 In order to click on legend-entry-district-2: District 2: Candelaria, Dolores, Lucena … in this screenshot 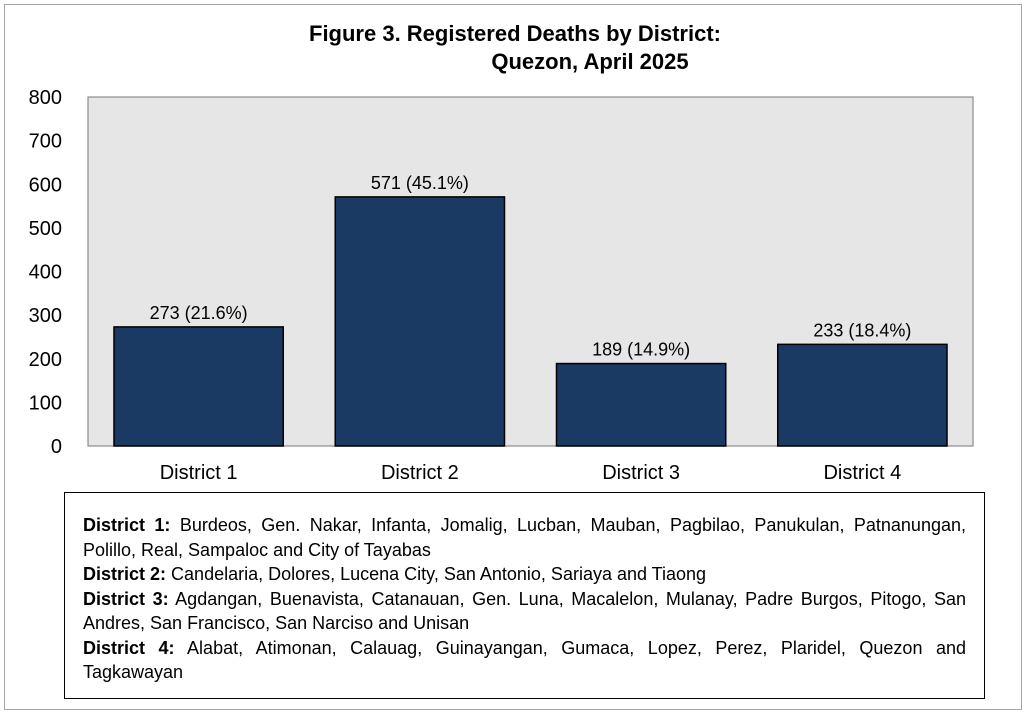, I will do `click(524, 574)`.